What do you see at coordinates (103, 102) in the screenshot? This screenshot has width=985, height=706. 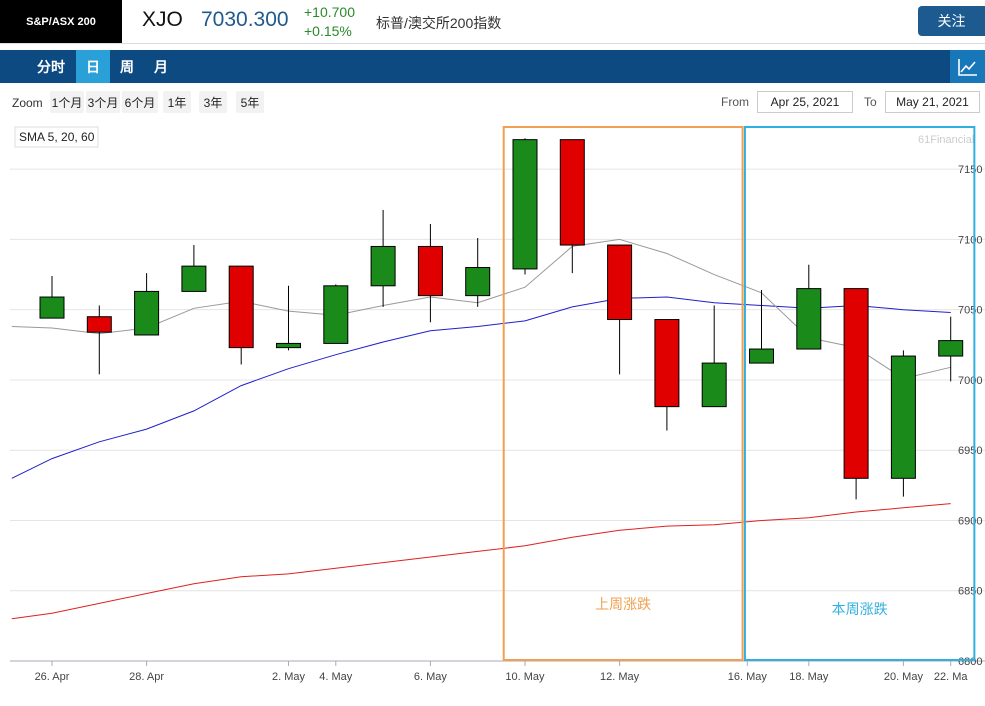 I see `zoom-3m-button: 3个月` at bounding box center [103, 102].